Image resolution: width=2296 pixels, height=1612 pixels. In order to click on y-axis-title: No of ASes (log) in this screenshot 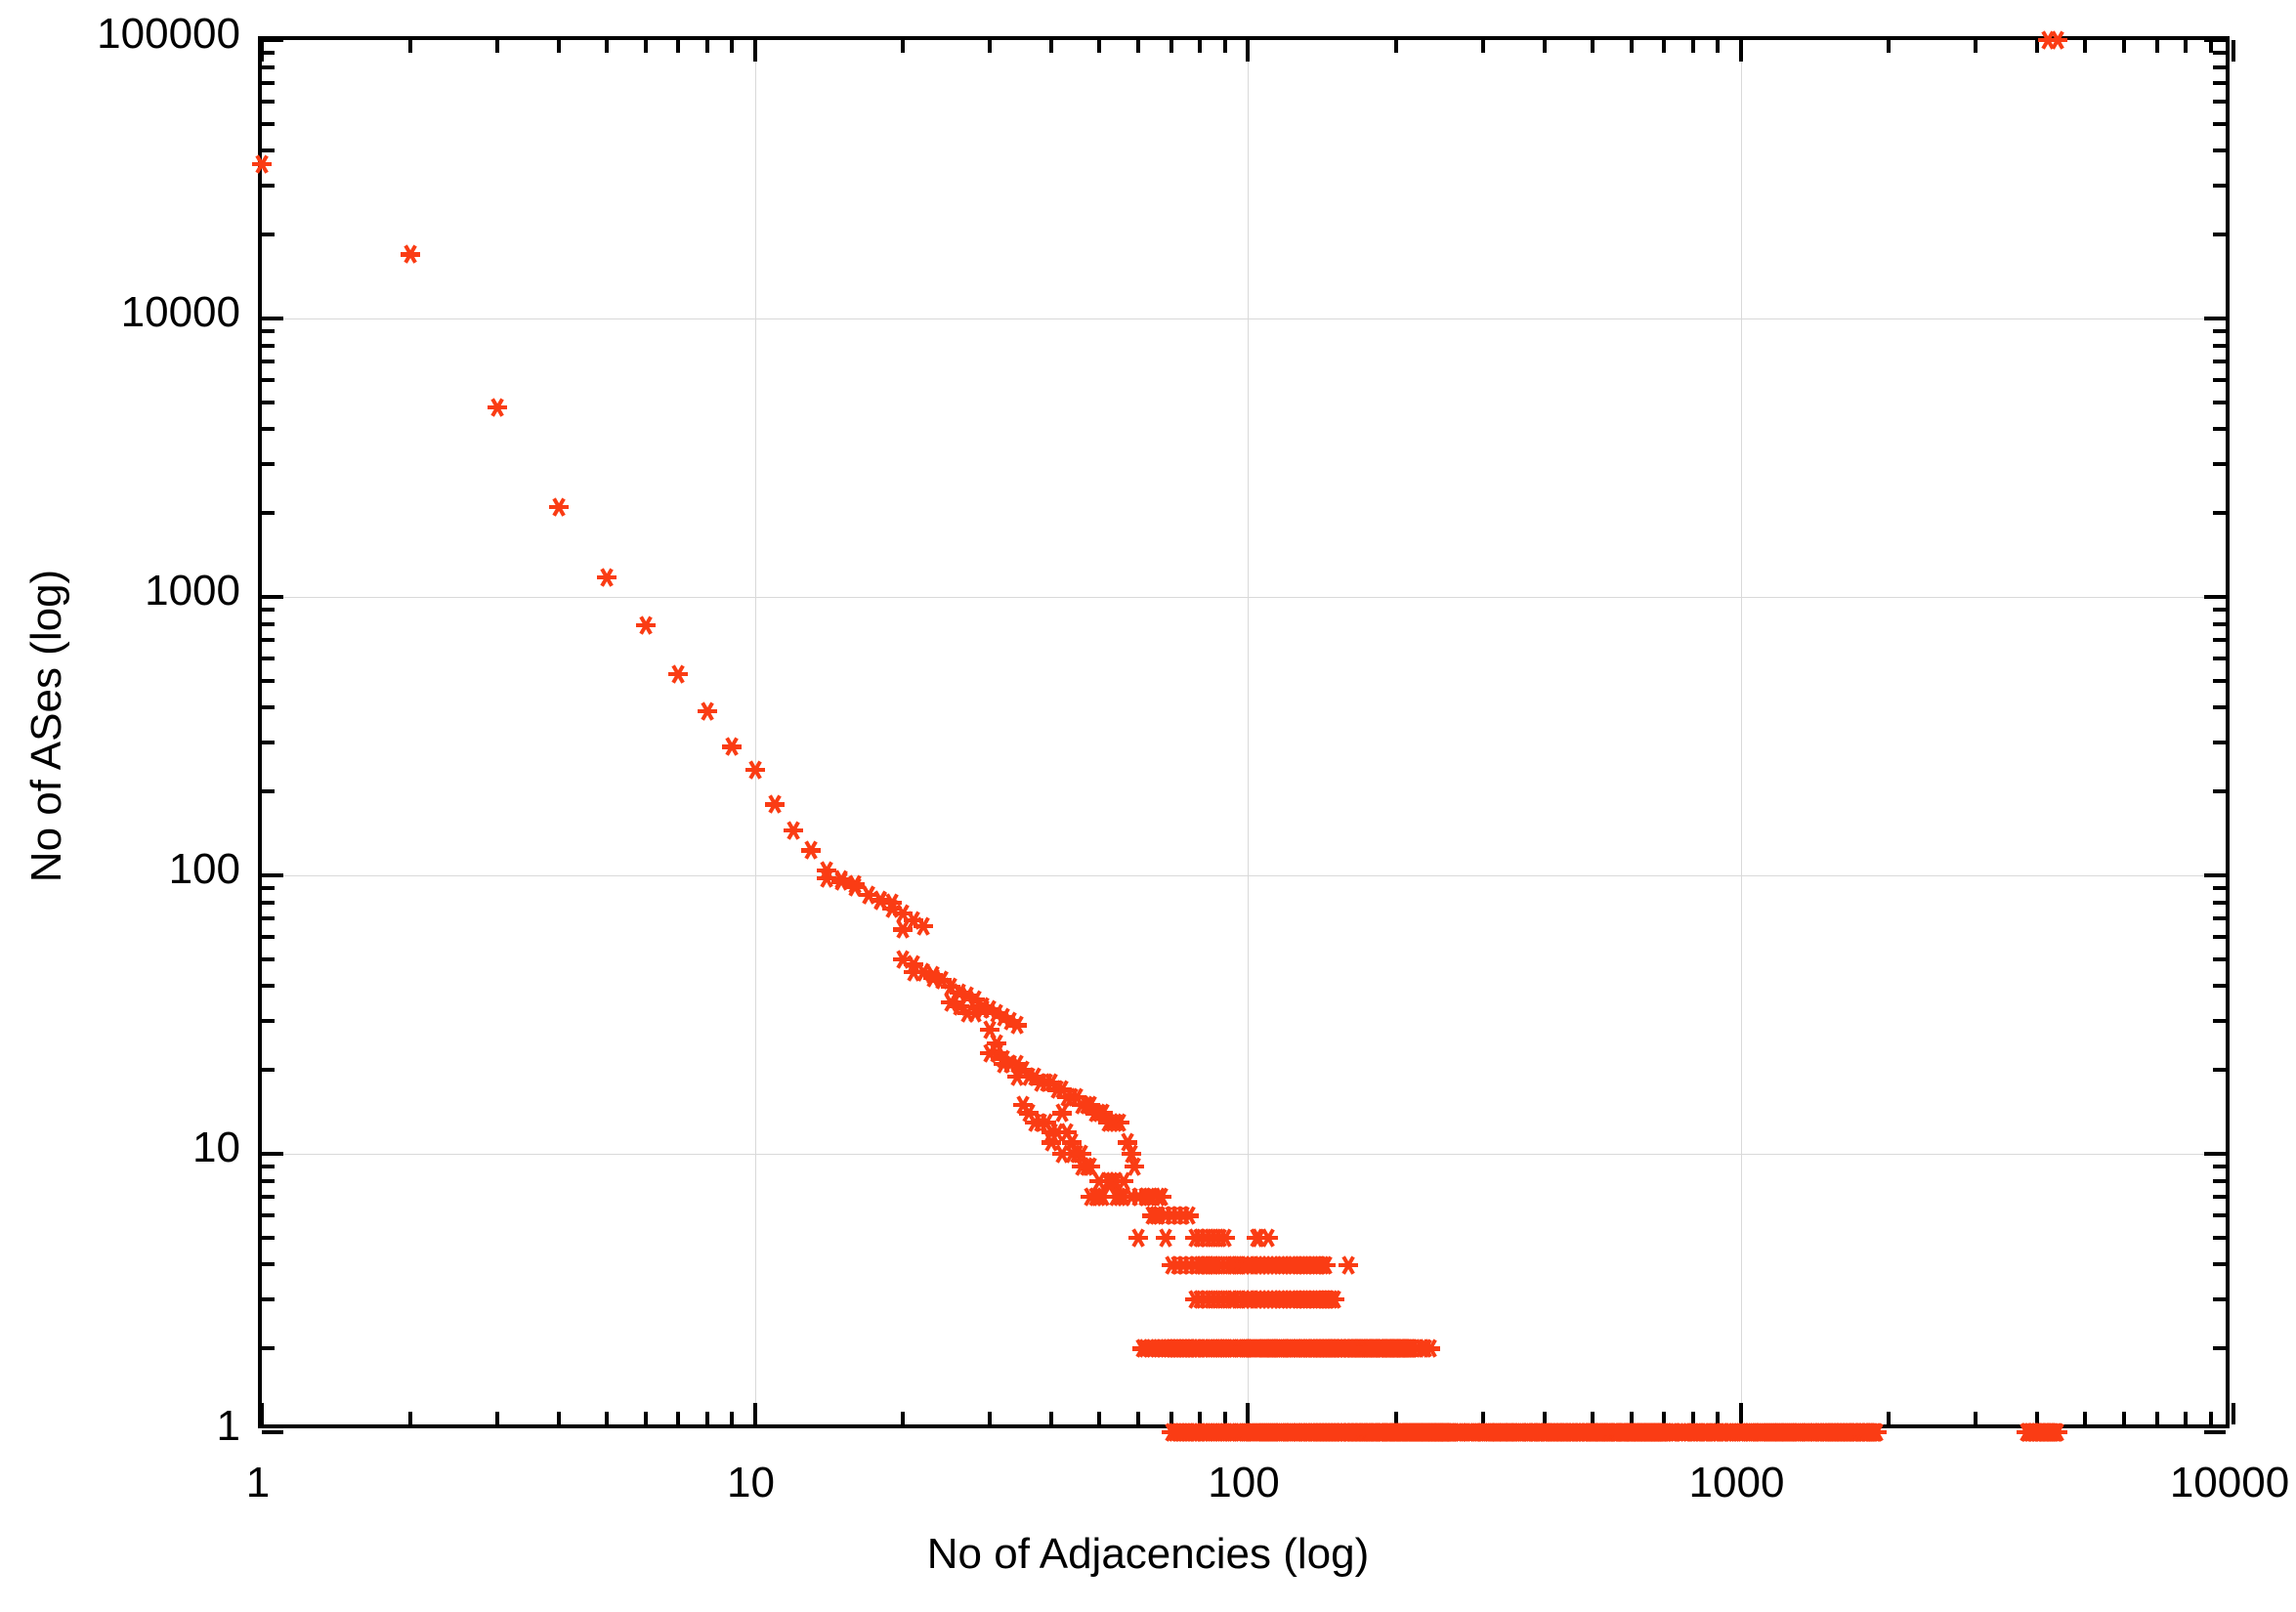, I will do `click(46, 726)`.